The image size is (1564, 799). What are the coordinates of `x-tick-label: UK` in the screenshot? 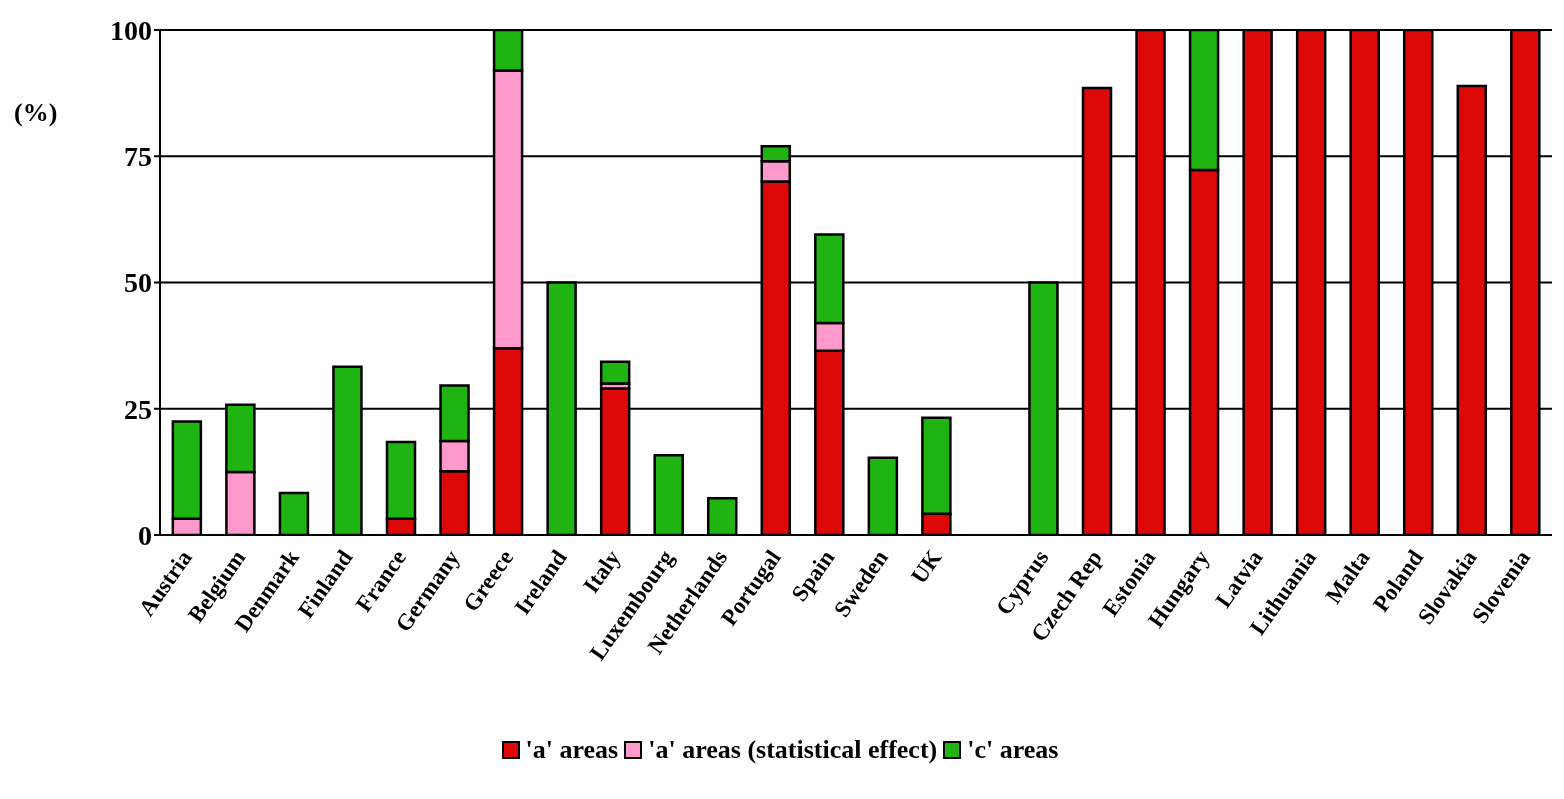 It's located at (926, 567).